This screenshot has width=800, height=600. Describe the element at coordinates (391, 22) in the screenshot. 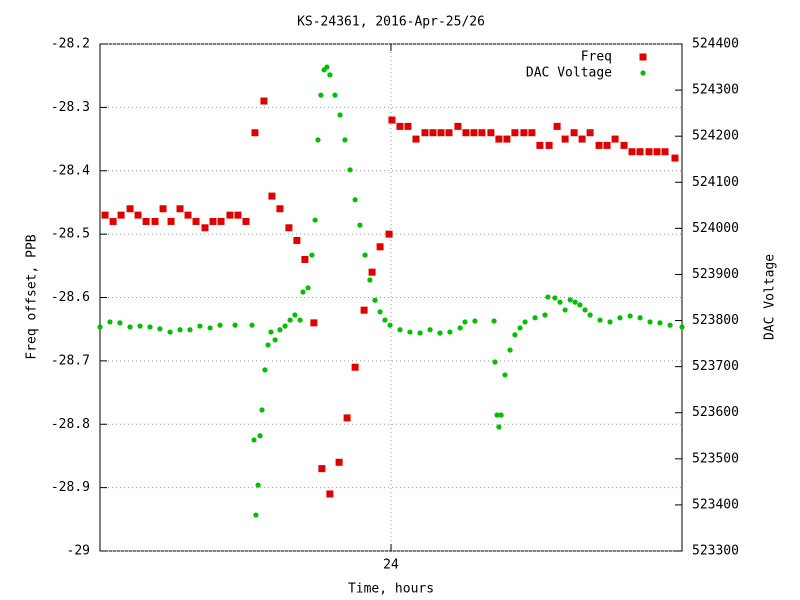

I see `chart-title: KS-24361, 2016-Apr-25/26` at that location.